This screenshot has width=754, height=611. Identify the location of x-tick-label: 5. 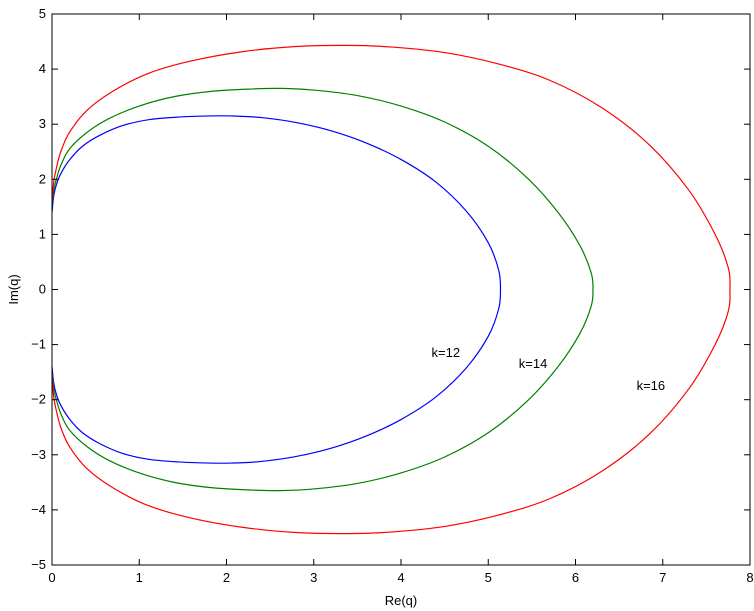
(488, 577).